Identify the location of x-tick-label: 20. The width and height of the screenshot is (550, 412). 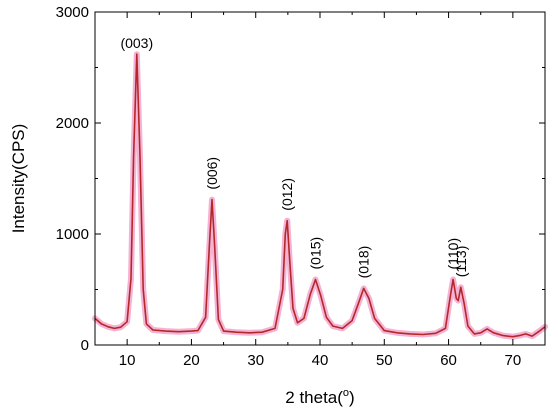
(191, 360).